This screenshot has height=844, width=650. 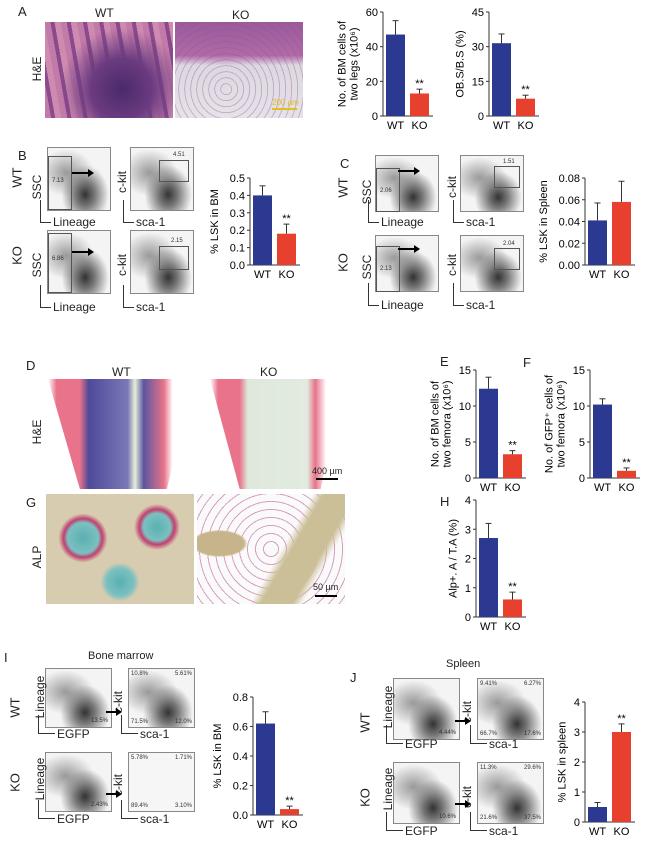 I want to click on a1-significance: **, so click(x=419, y=84).